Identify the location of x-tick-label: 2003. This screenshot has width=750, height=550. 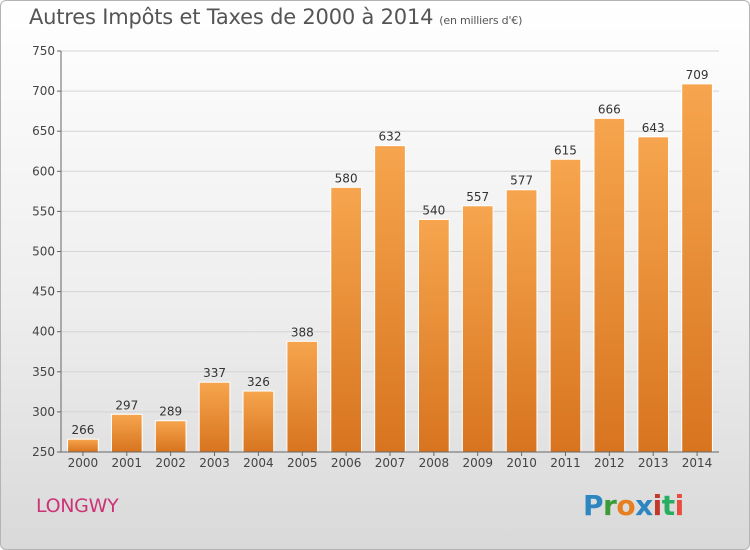
(214, 463).